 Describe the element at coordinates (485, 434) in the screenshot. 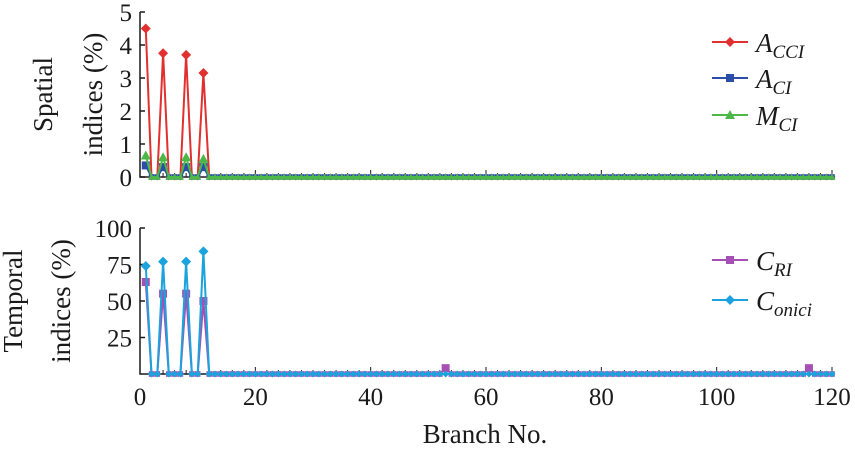

I see `x-axis-label: Branch No.` at that location.